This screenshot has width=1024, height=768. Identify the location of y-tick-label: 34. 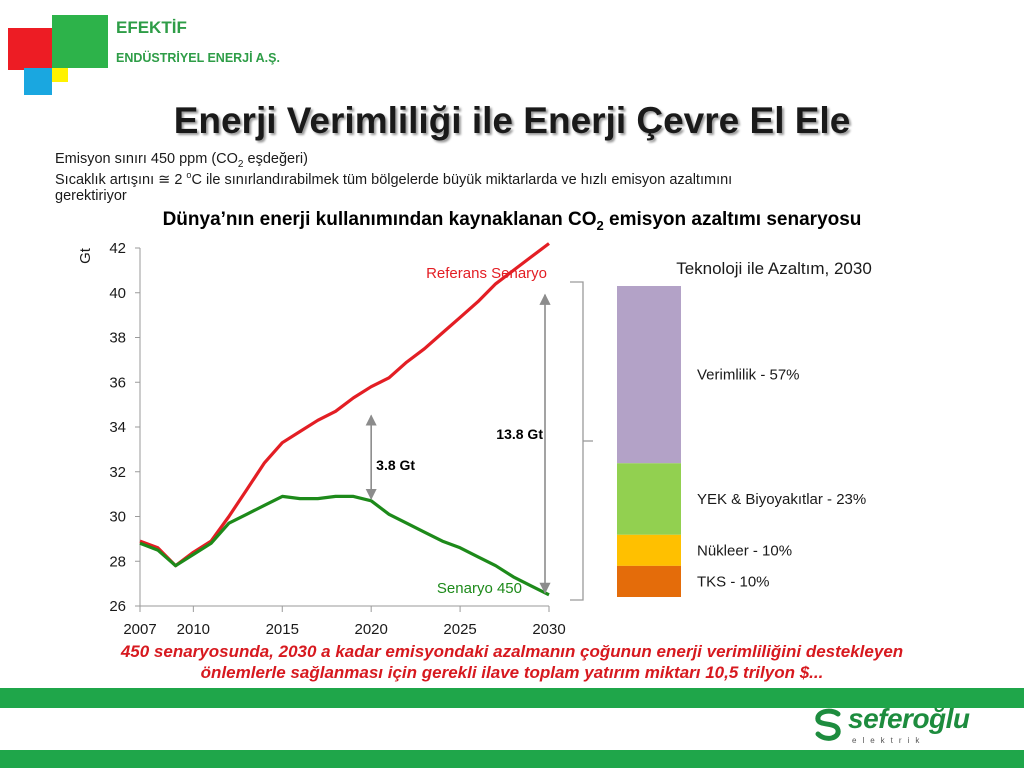
(117, 427).